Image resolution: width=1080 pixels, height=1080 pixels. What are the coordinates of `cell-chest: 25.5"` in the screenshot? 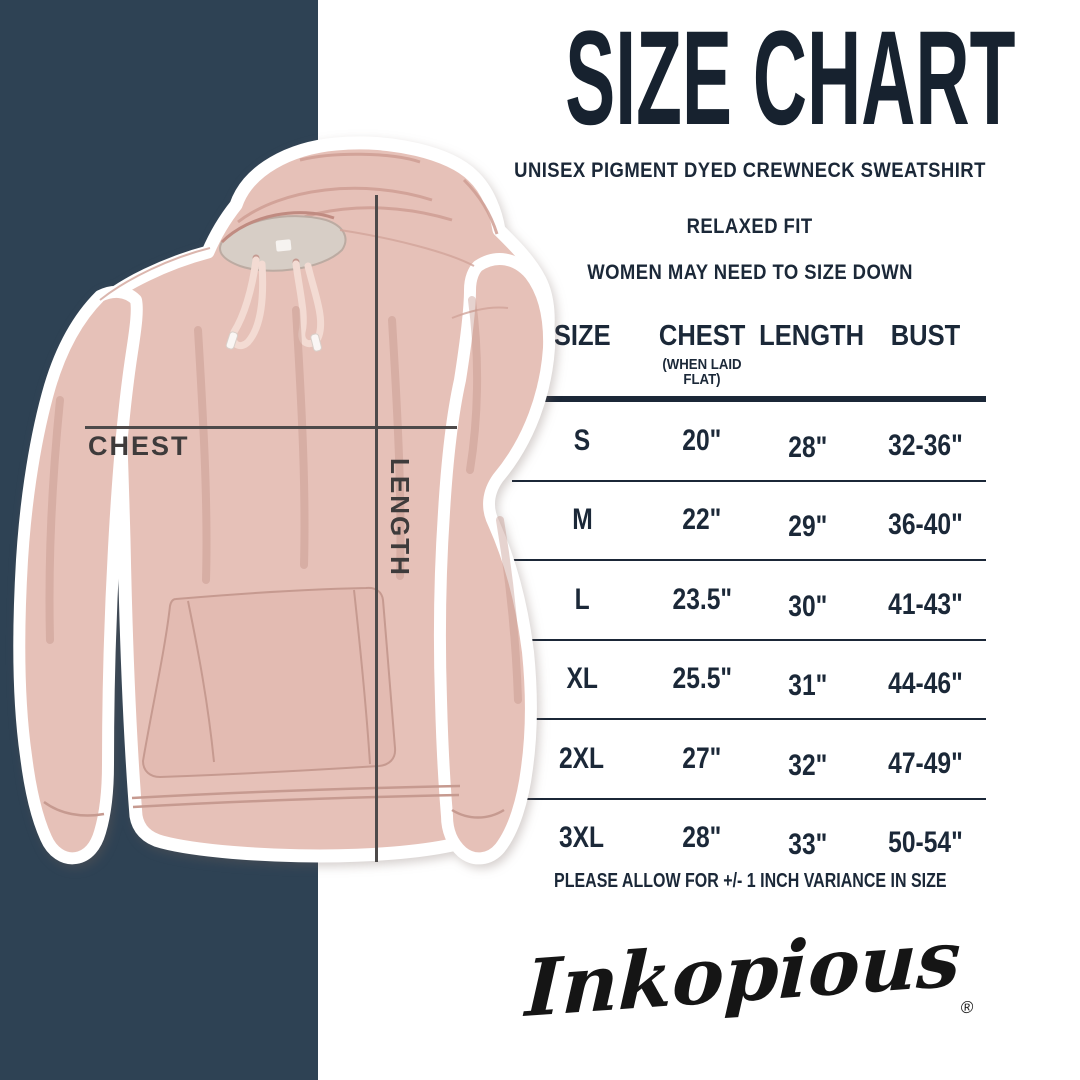 It's located at (702, 679).